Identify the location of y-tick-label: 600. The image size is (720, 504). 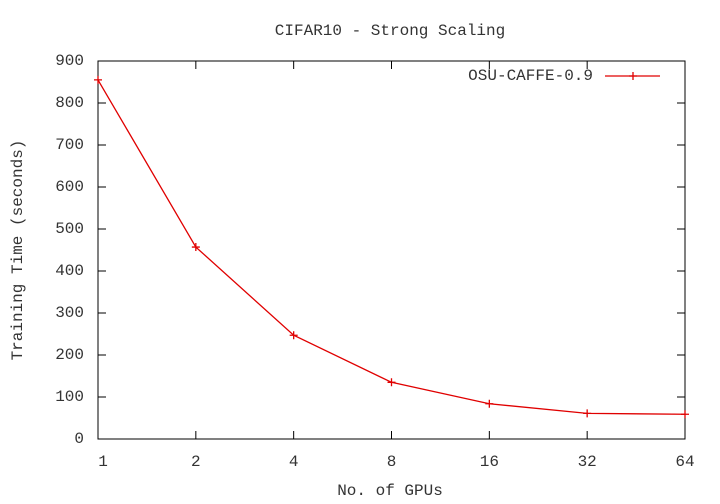
(69, 187).